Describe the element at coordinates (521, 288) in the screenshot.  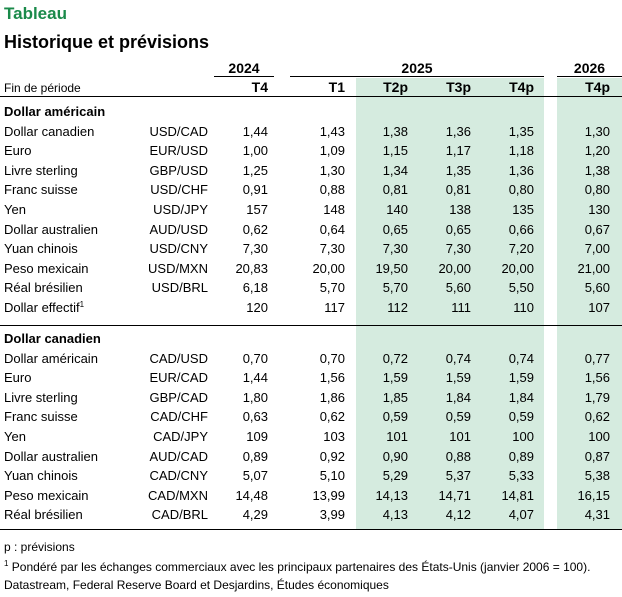
I see `value-cell: 5,50` at that location.